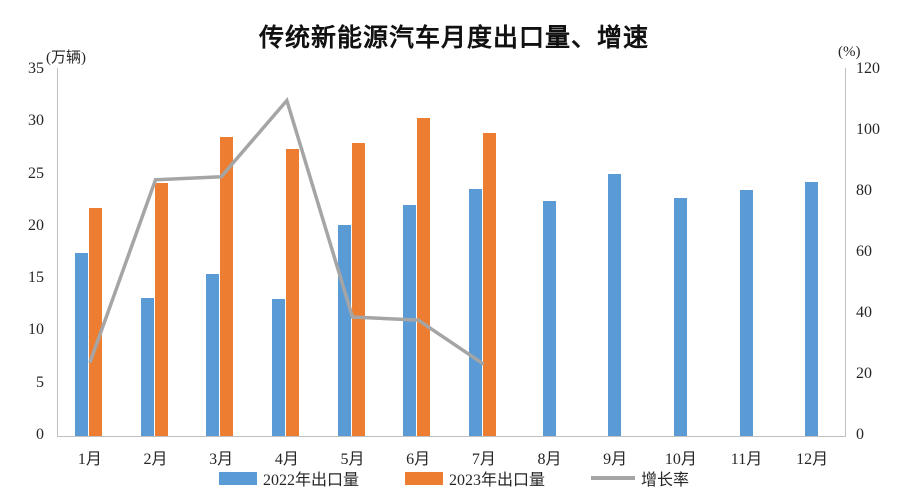 This screenshot has height=504, width=908. I want to click on x-axis-label-7月: 7月, so click(483, 459).